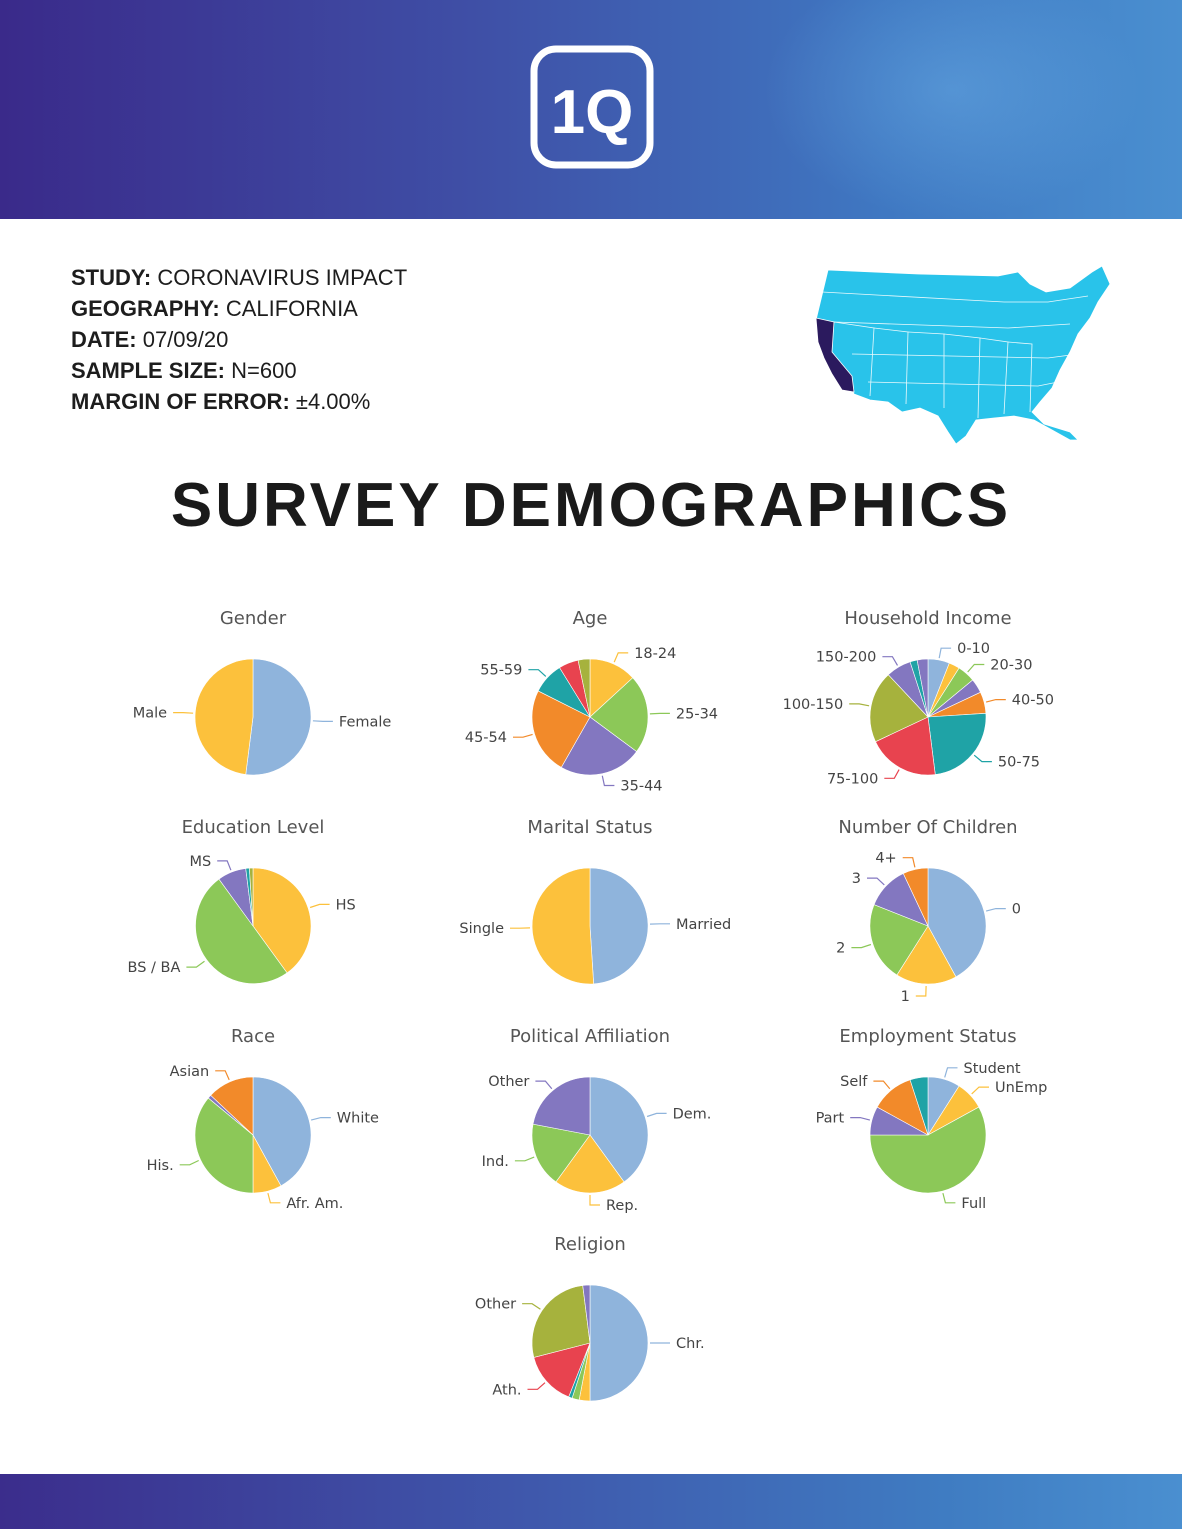  I want to click on date-row: DATE: 07/09/20, so click(239, 339).